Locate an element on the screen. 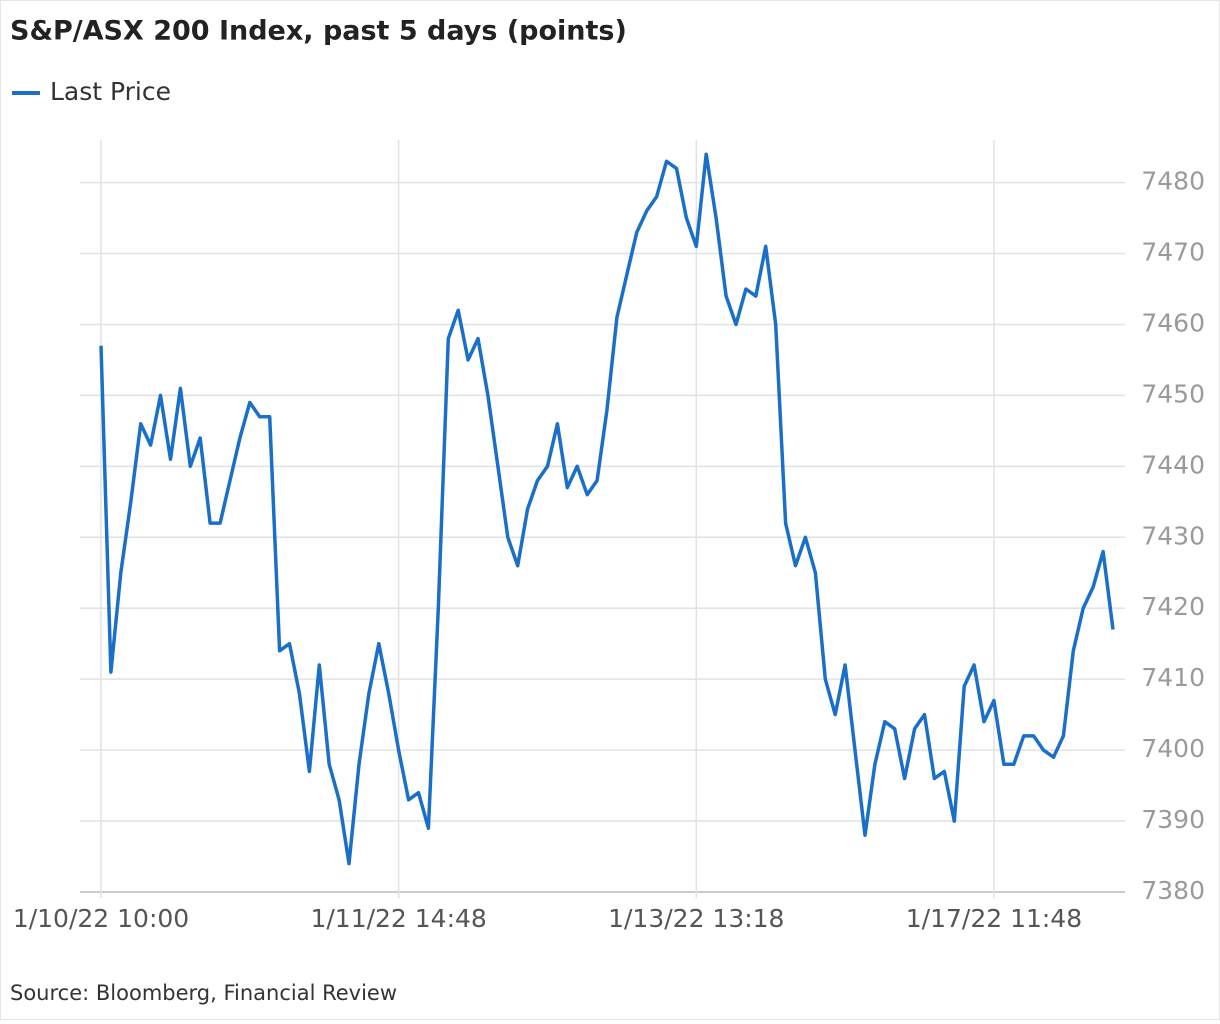 This screenshot has height=1024, width=1220. y-tick-label: 7400 is located at coordinates (1173, 748).